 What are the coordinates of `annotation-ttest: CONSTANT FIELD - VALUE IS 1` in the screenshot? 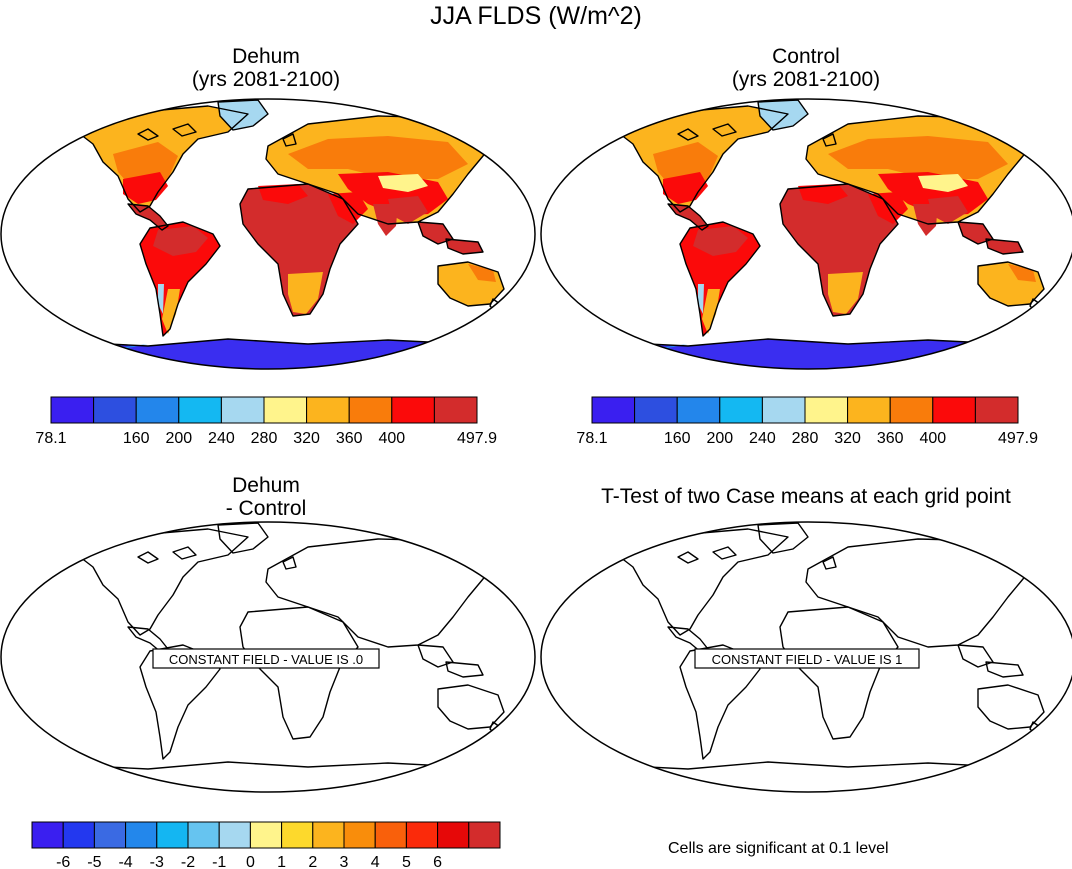 It's located at (807, 658).